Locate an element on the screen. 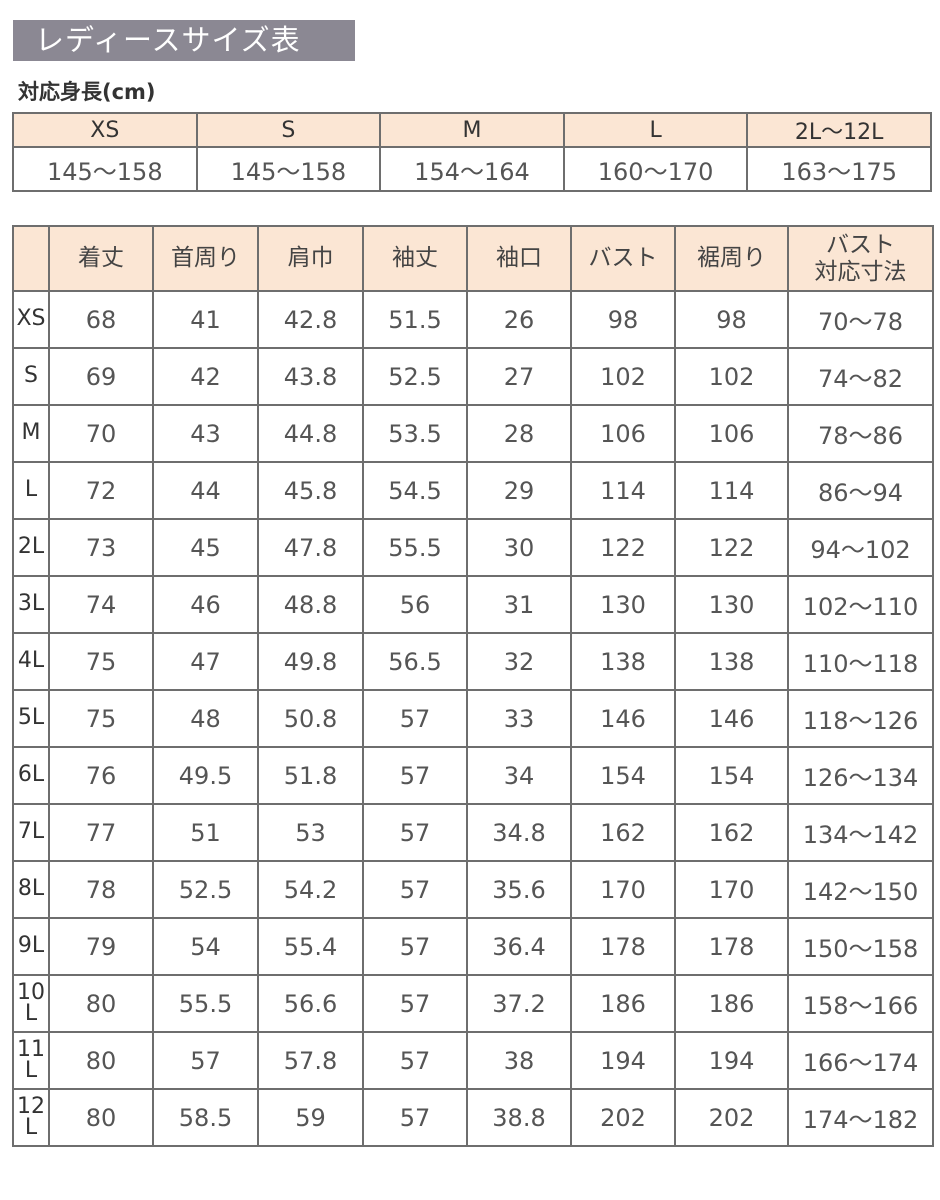 The height and width of the screenshot is (1200, 940). table-row: 8L 78 52.5 54.2 57 35.6 170 170 142〜150 is located at coordinates (473, 889).